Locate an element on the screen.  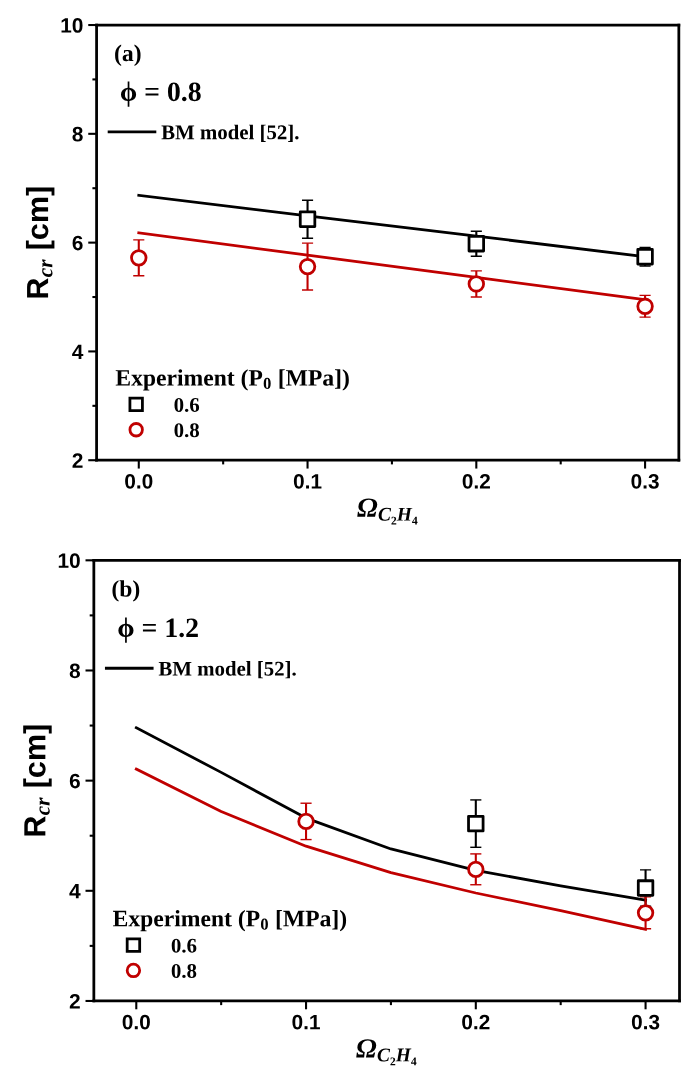
annotation: (b) is located at coordinates (126, 591).